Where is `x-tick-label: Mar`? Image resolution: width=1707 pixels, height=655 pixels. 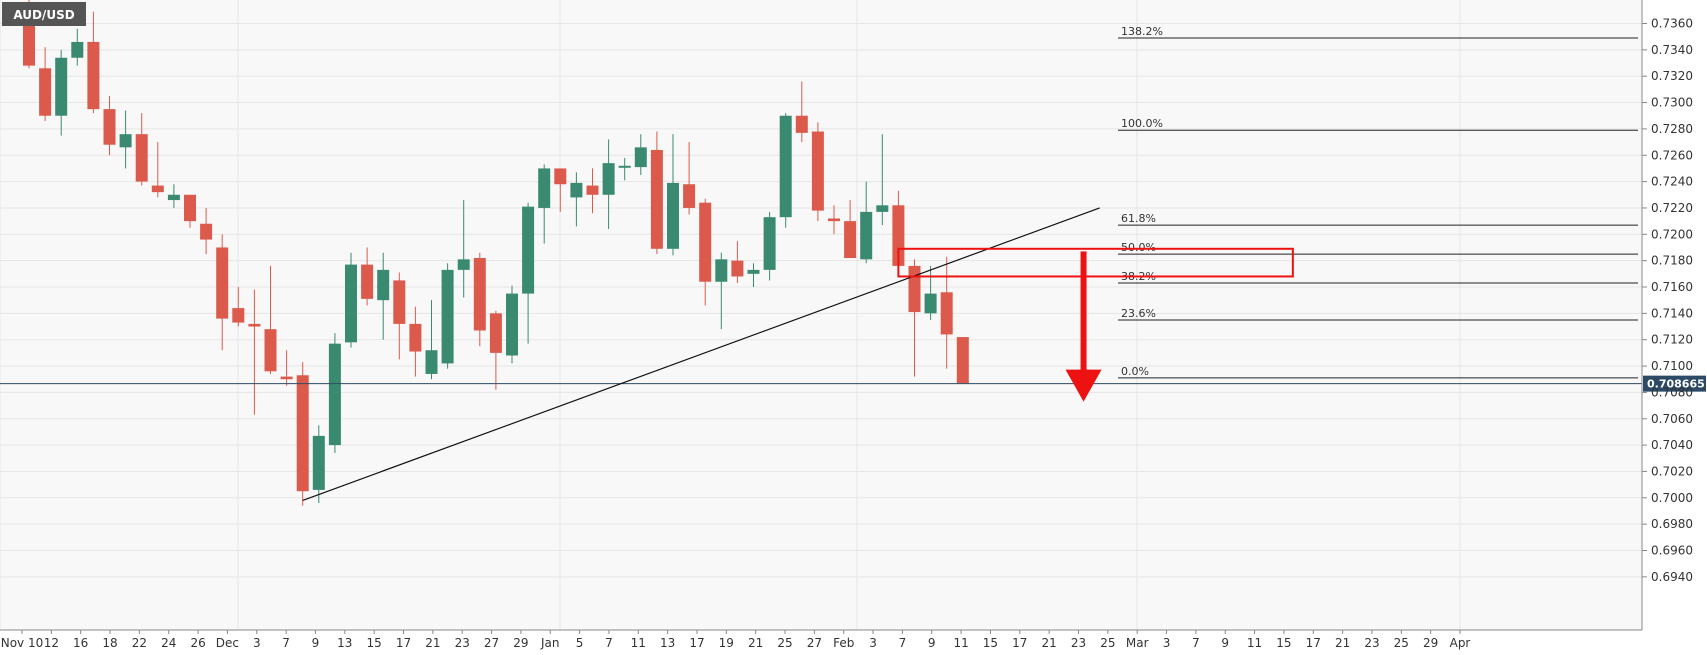 x-tick-label: Mar is located at coordinates (1137, 643).